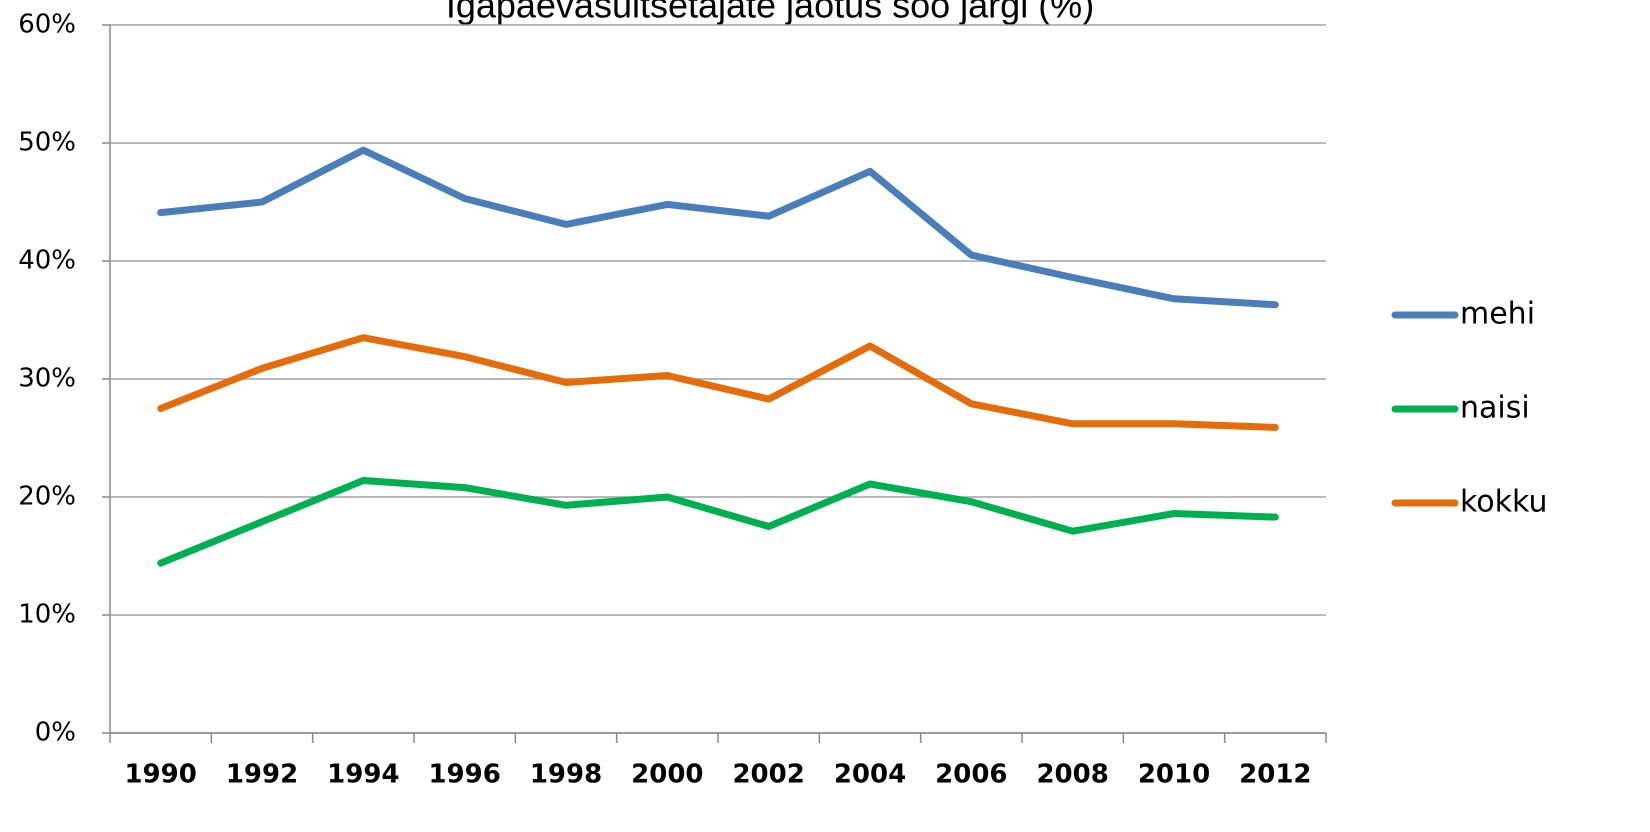 The image size is (1650, 832). I want to click on y-tick-label: 20%, so click(47, 497).